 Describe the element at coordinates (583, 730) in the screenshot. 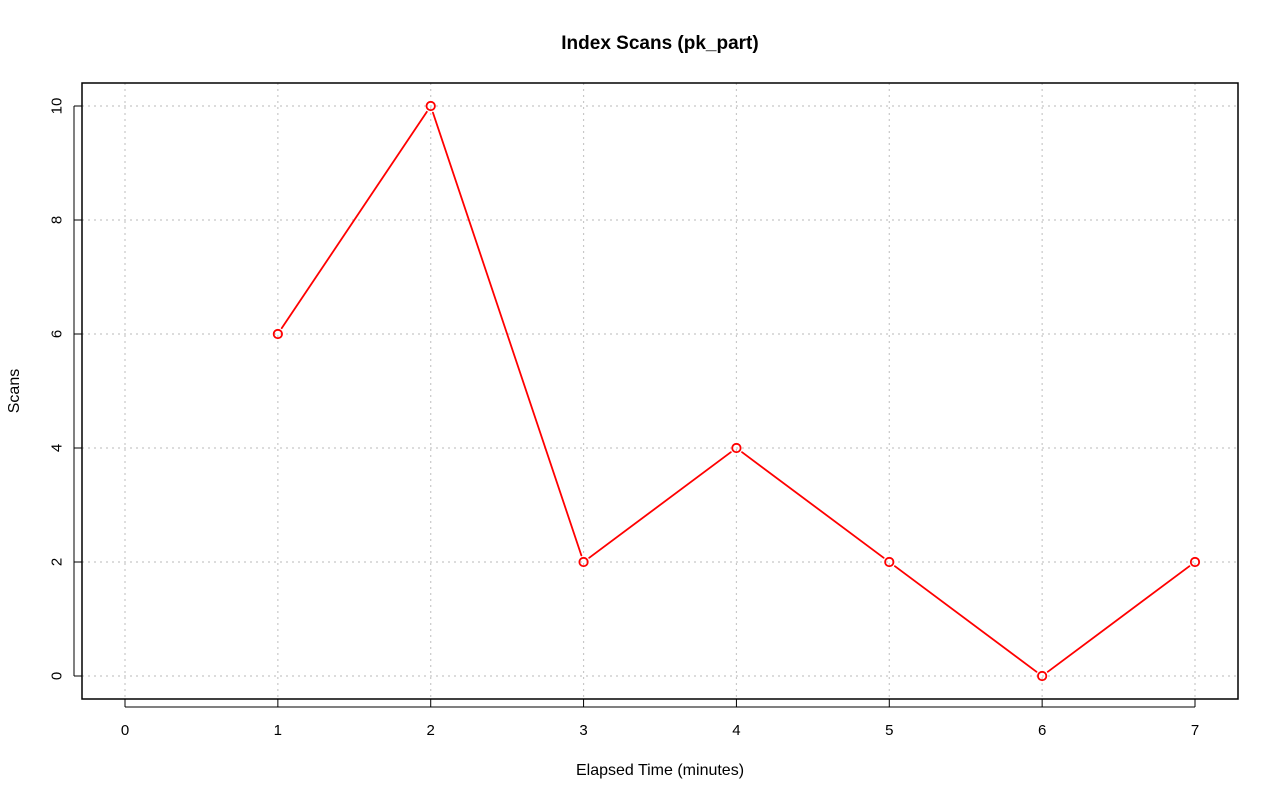

I see `x-tick-label: 3` at that location.